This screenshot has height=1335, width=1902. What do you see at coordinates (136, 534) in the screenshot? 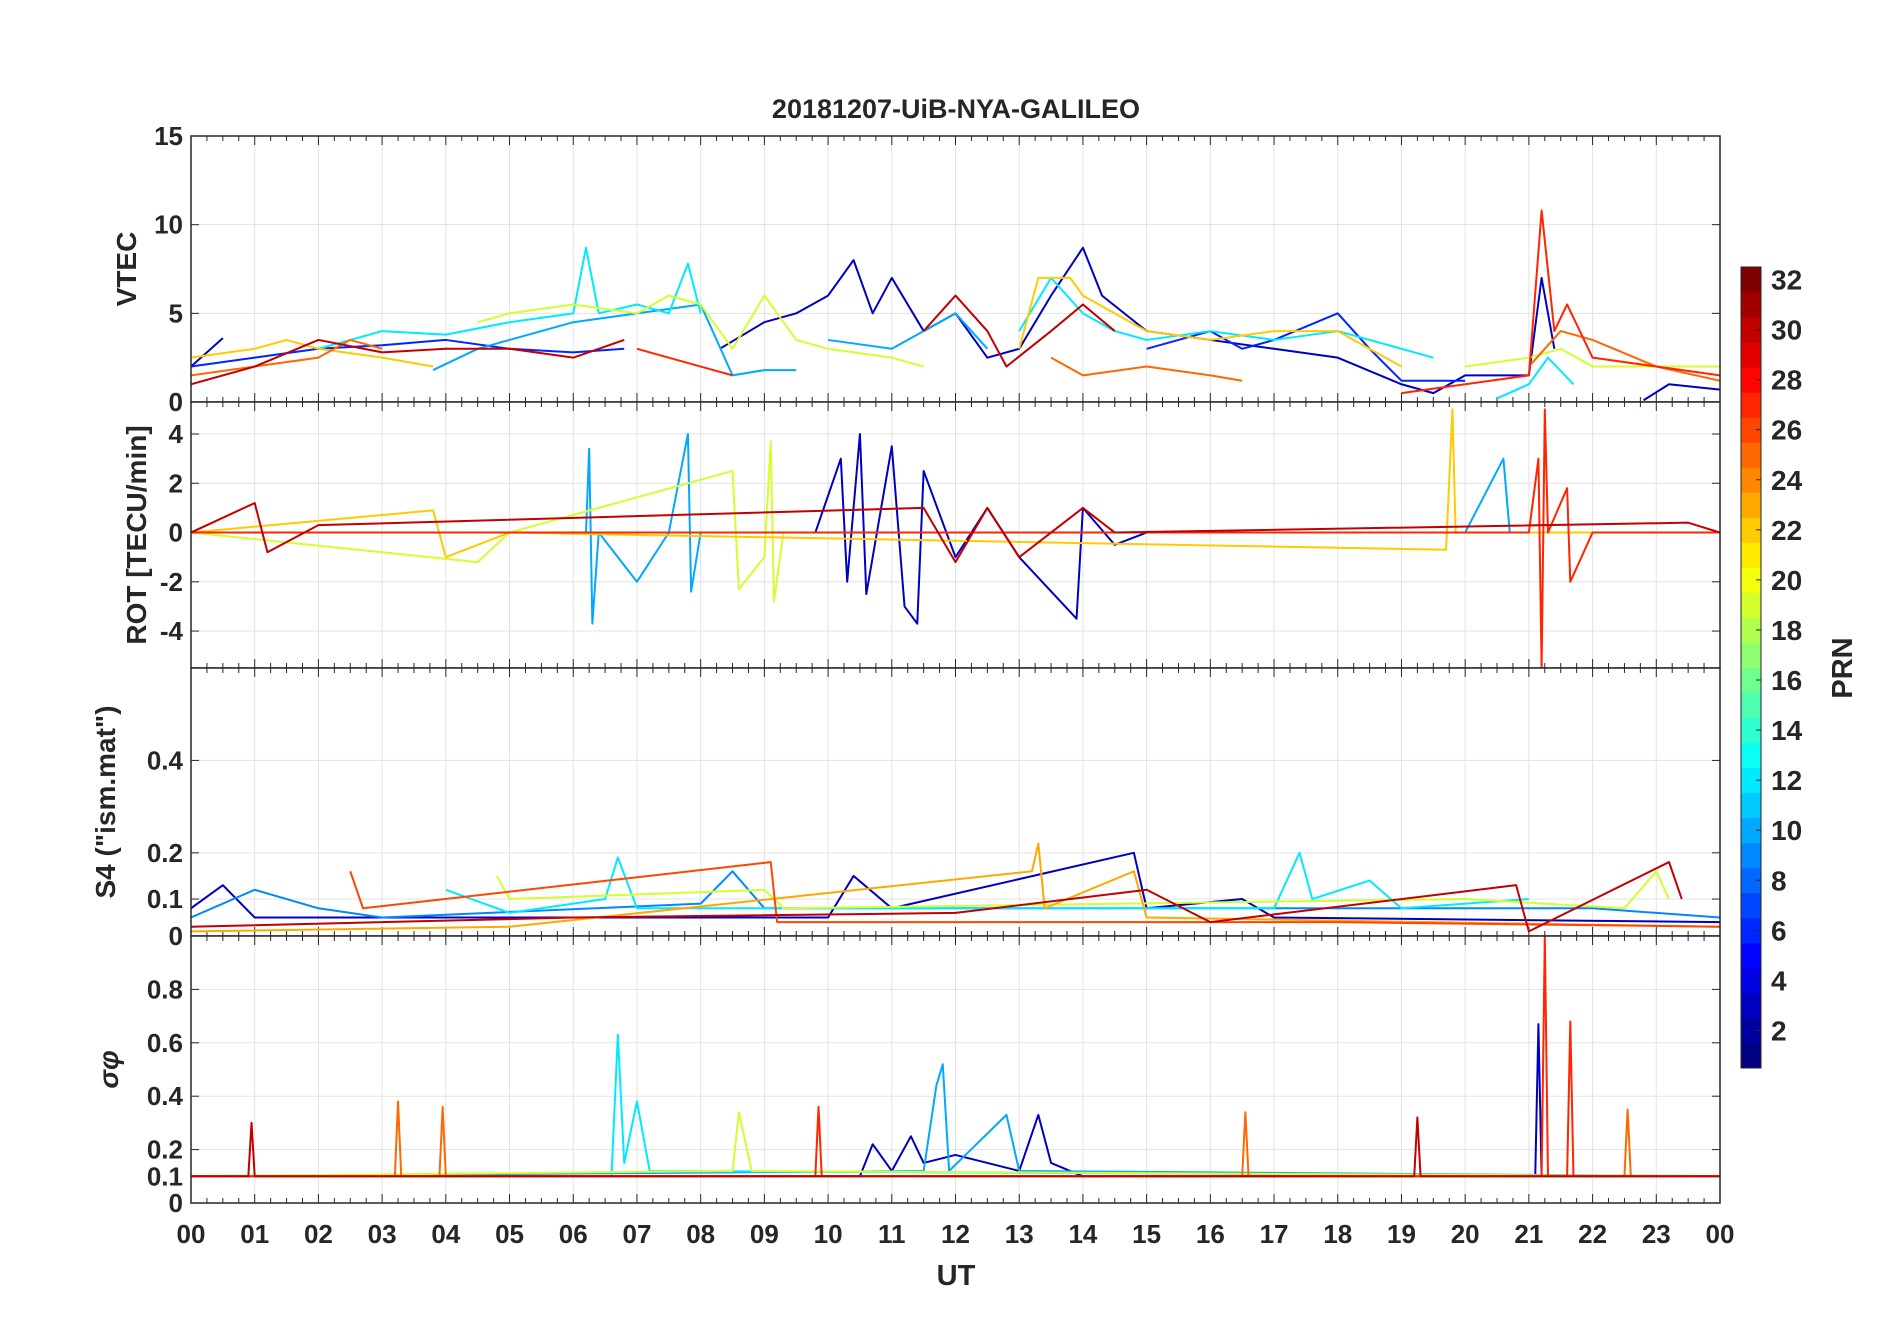
I see `y-axis-label: ROT [TECU/min]` at bounding box center [136, 534].